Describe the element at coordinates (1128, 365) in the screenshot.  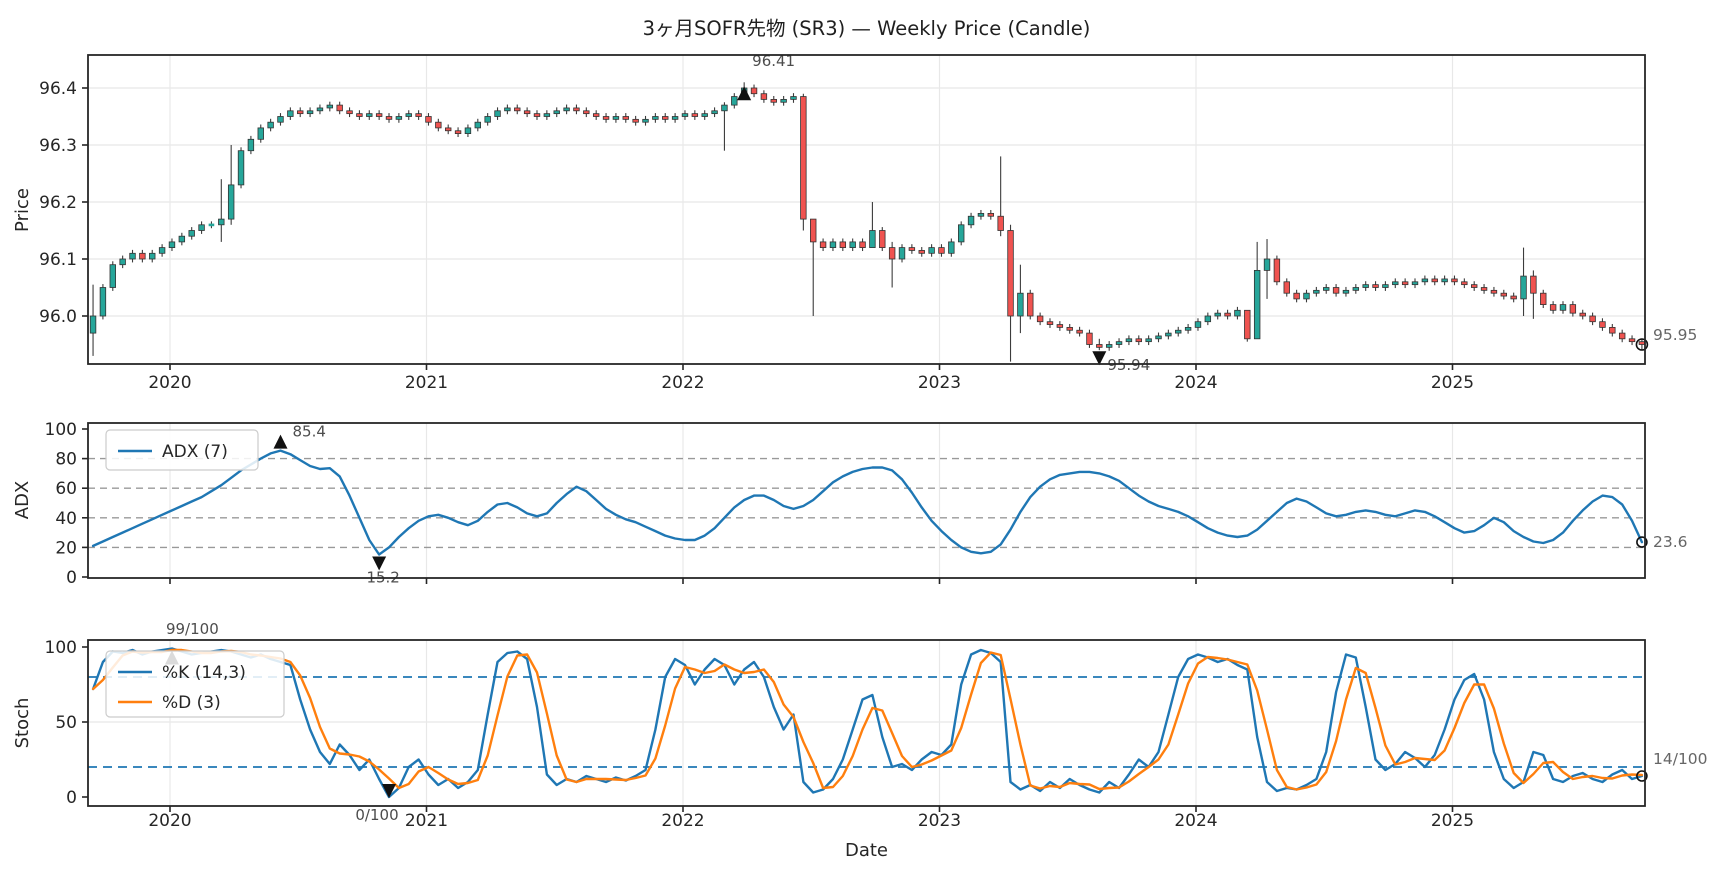
I see `price-min-label: 95.94` at that location.